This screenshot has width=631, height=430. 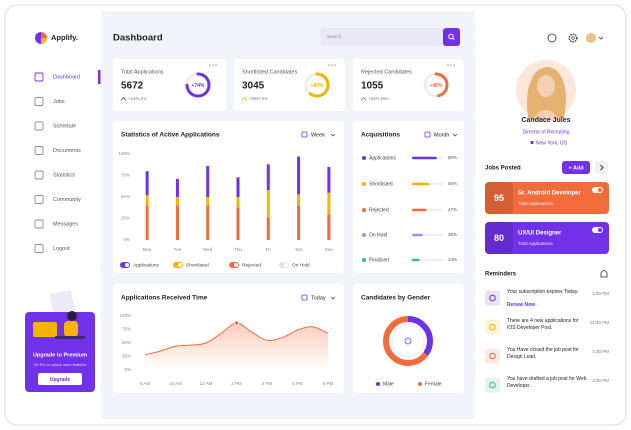 What do you see at coordinates (236, 346) in the screenshot?
I see `area-fill` at bounding box center [236, 346].